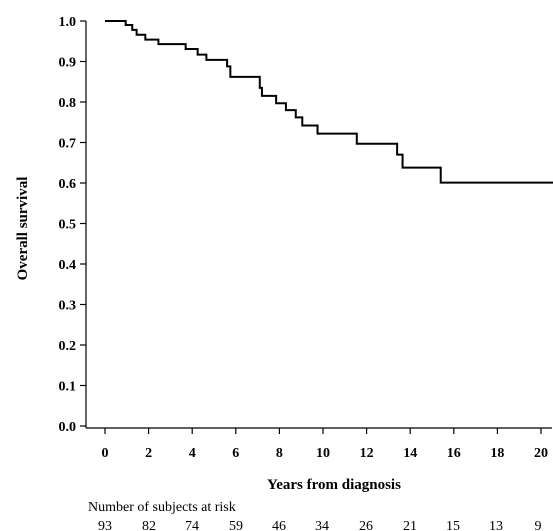 The width and height of the screenshot is (553, 531). What do you see at coordinates (279, 525) in the screenshot?
I see `at-risk-count: 46` at bounding box center [279, 525].